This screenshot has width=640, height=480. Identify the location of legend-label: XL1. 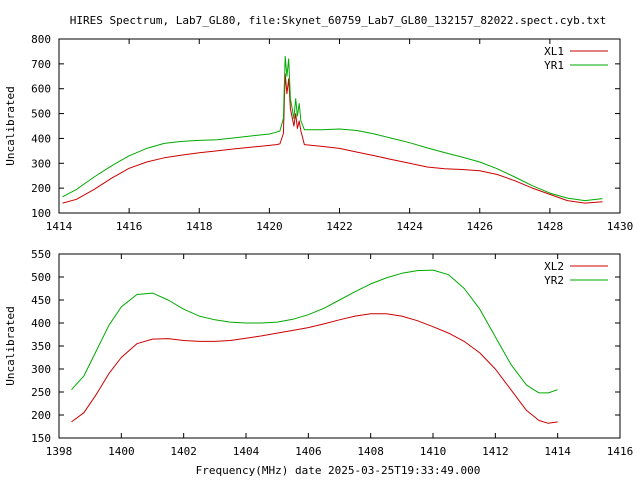
(554, 51).